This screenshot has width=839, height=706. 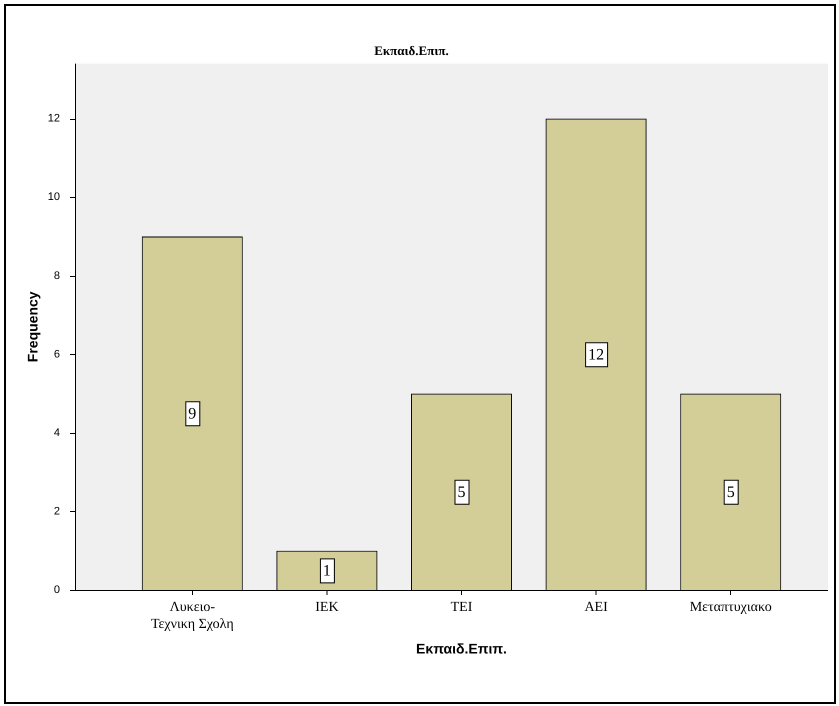 I want to click on x-tick-label: Λυκειο-Τεχνικη Σχολη, so click(x=192, y=616).